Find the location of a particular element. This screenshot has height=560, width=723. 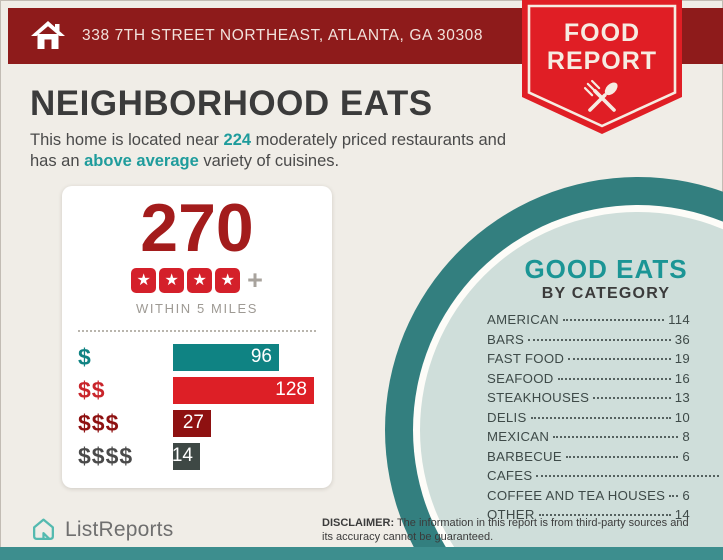

category-row: BARBECUE 6 is located at coordinates (588, 459).